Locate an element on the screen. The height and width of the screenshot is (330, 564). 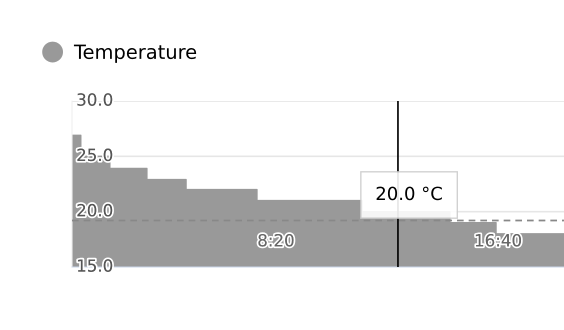
y-tick-label: 20.0 is located at coordinates (94, 210).